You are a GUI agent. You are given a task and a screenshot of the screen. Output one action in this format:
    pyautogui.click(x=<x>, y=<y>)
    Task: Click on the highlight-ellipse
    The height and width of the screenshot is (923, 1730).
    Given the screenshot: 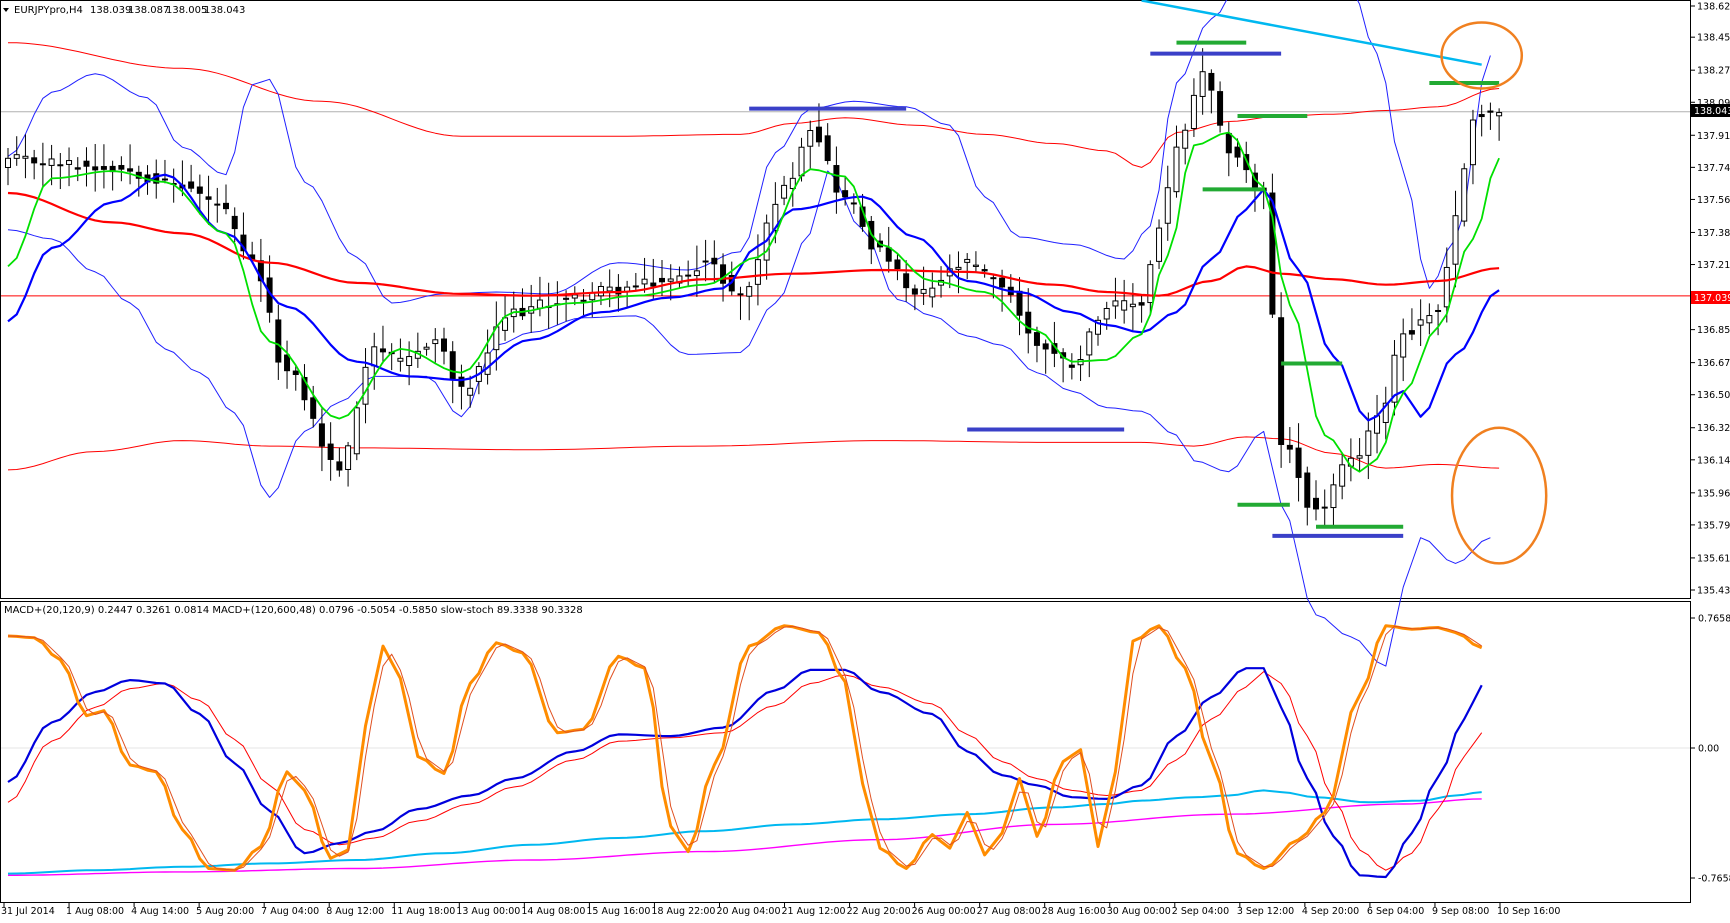 What is the action you would take?
    pyautogui.click(x=1499, y=495)
    